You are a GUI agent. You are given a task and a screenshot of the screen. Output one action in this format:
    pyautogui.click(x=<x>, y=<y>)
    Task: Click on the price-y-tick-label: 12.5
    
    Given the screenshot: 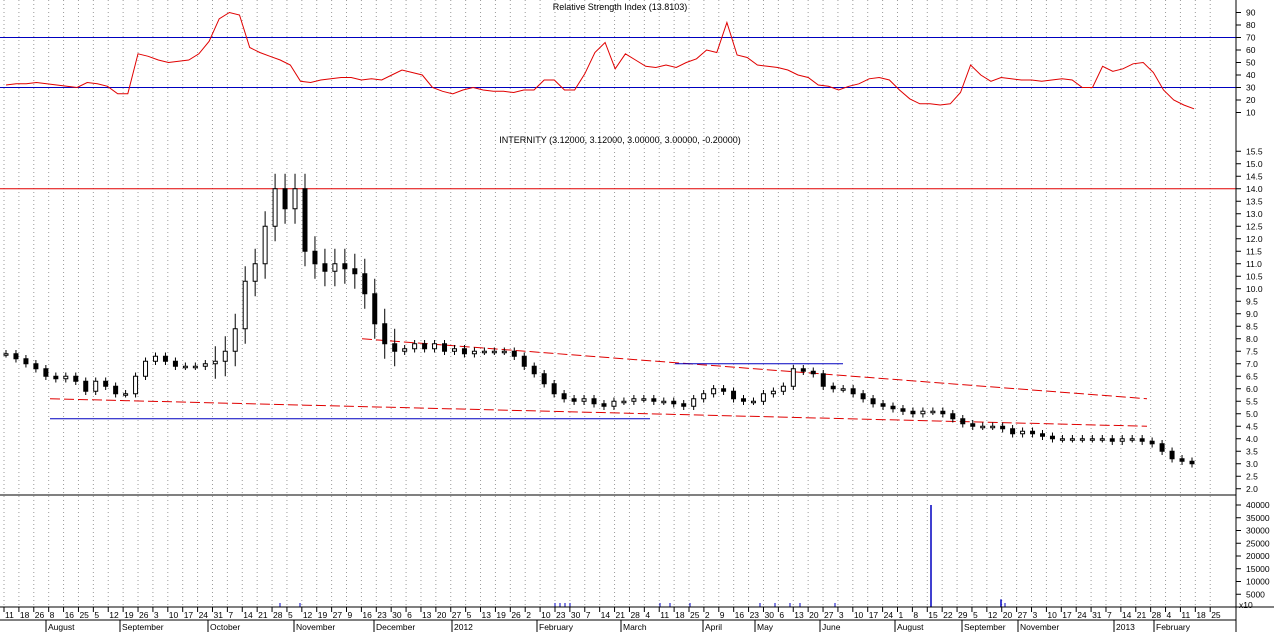 What is the action you would take?
    pyautogui.click(x=1254, y=226)
    